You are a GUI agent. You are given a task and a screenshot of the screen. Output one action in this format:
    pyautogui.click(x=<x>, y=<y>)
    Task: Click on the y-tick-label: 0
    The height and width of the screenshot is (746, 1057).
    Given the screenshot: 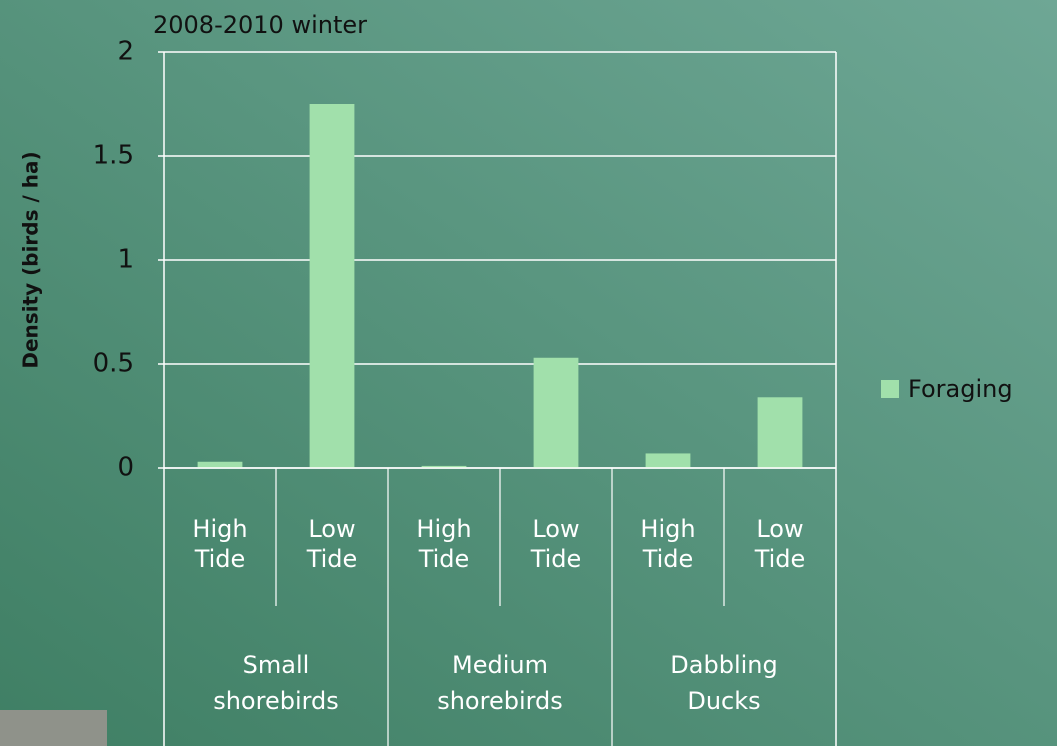 What is the action you would take?
    pyautogui.click(x=125, y=468)
    